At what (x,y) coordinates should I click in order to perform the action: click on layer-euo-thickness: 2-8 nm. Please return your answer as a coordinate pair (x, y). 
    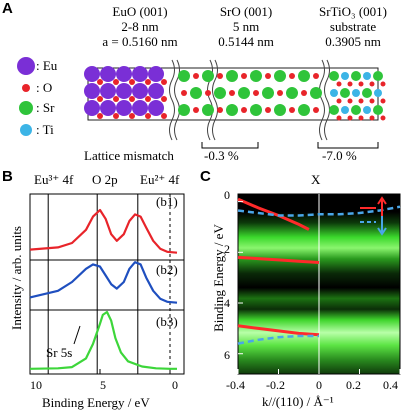
    Looking at the image, I should click on (140, 26).